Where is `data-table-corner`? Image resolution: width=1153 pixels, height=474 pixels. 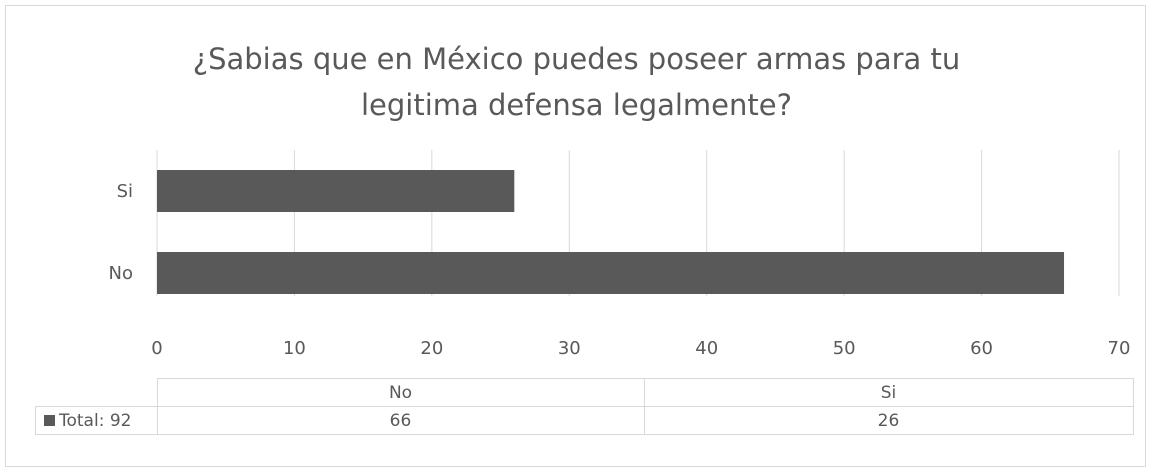 data-table-corner is located at coordinates (97, 393).